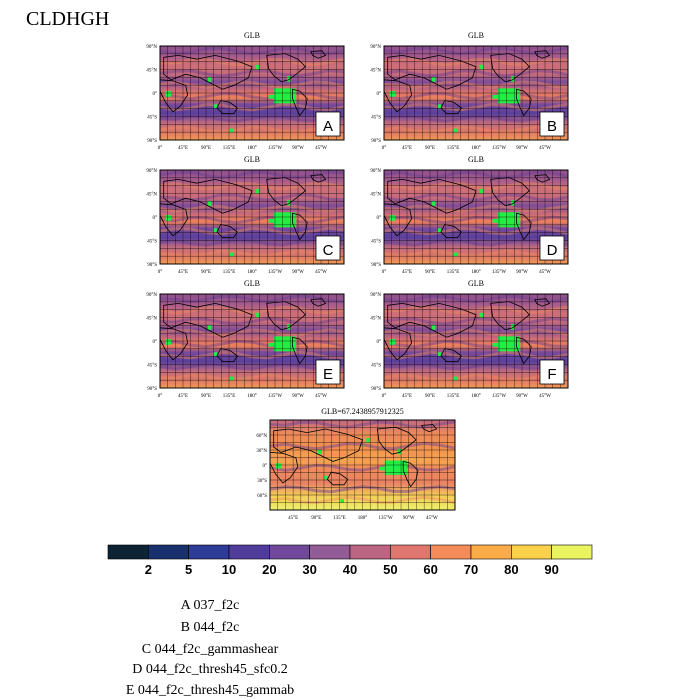 The height and width of the screenshot is (700, 700). I want to click on colorbar-level-label: 2, so click(148, 569).